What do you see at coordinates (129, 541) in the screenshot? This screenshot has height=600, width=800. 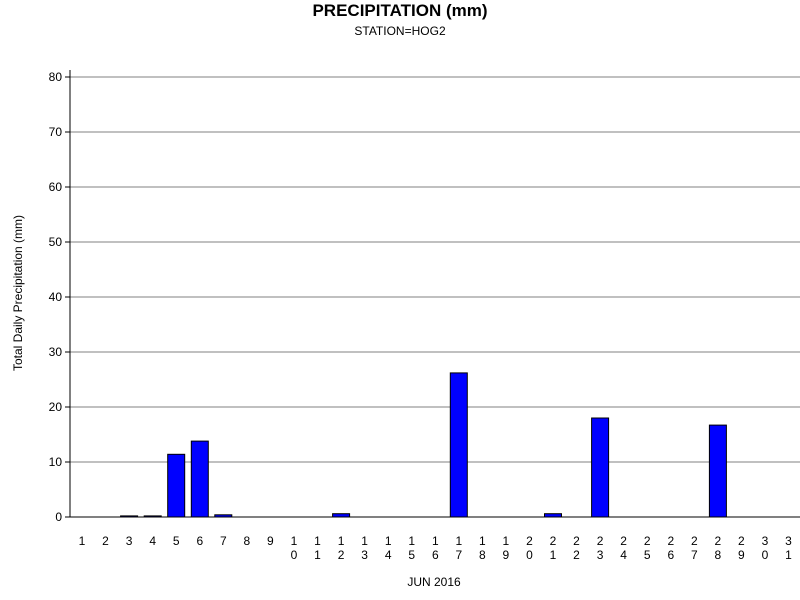 I see `x-tick-label: 3` at bounding box center [129, 541].